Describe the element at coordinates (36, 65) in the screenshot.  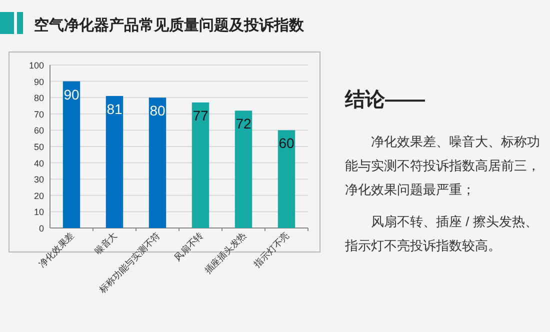
I see `y-tick-label: 100` at that location.